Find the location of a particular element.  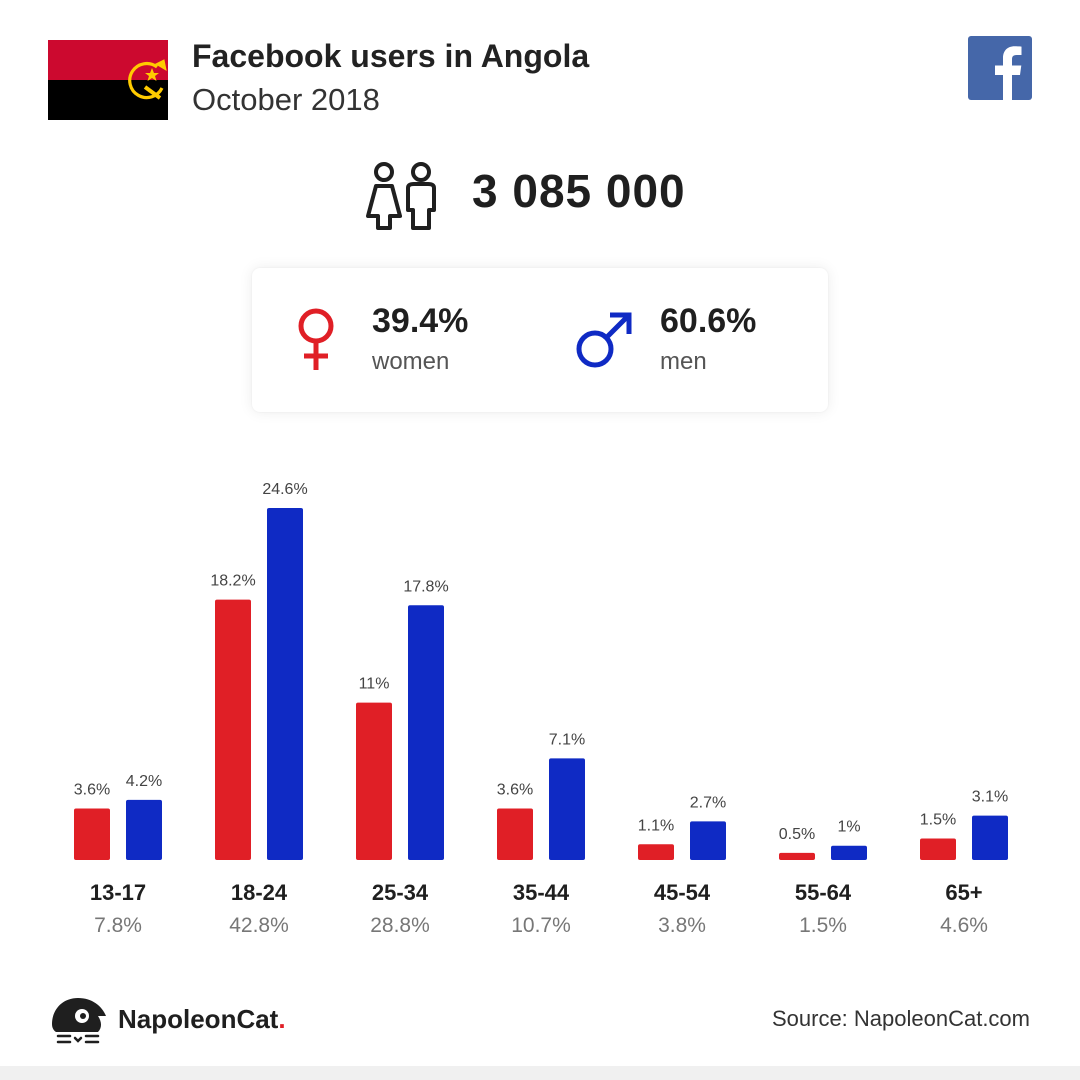

age-group-label-35-44: 35-44 is located at coordinates (541, 892).